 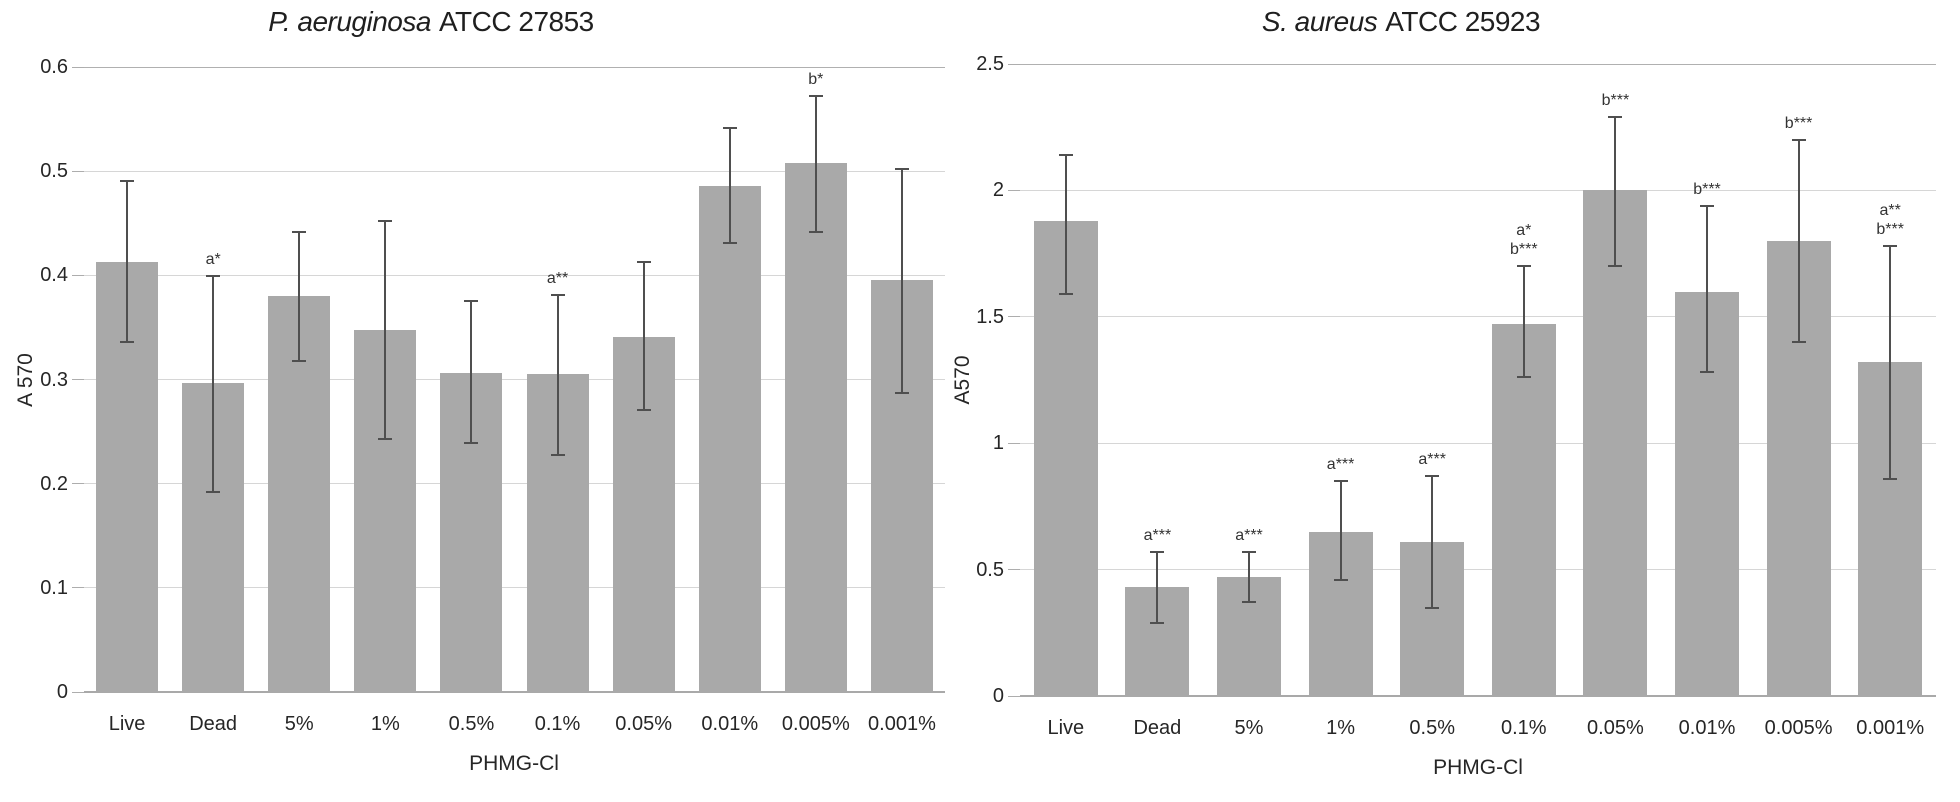 I want to click on x-tick-label: 0.005%, so click(x=815, y=724).